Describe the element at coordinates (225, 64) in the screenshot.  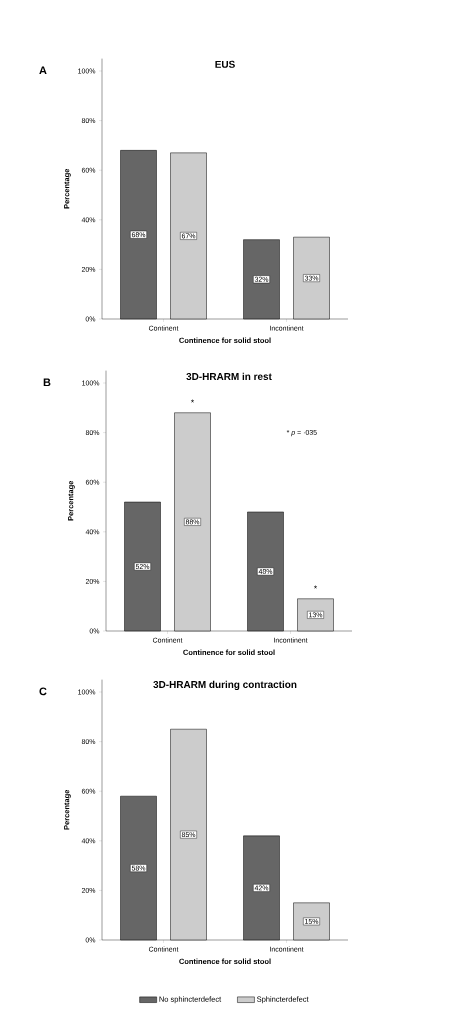
I see `chart-title: EUS` at that location.